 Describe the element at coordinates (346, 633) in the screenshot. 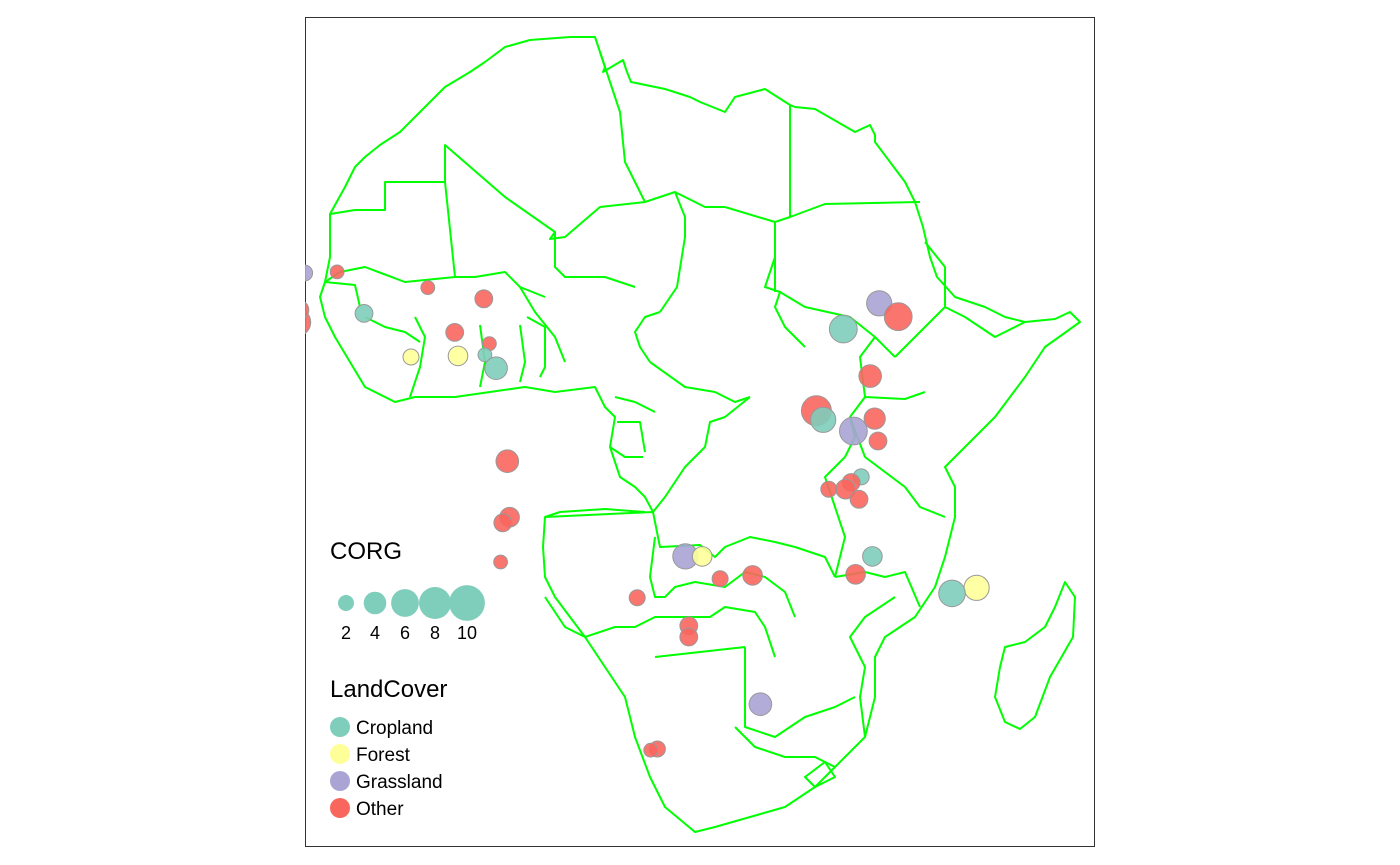

I see `size-key-label-2: 2` at that location.